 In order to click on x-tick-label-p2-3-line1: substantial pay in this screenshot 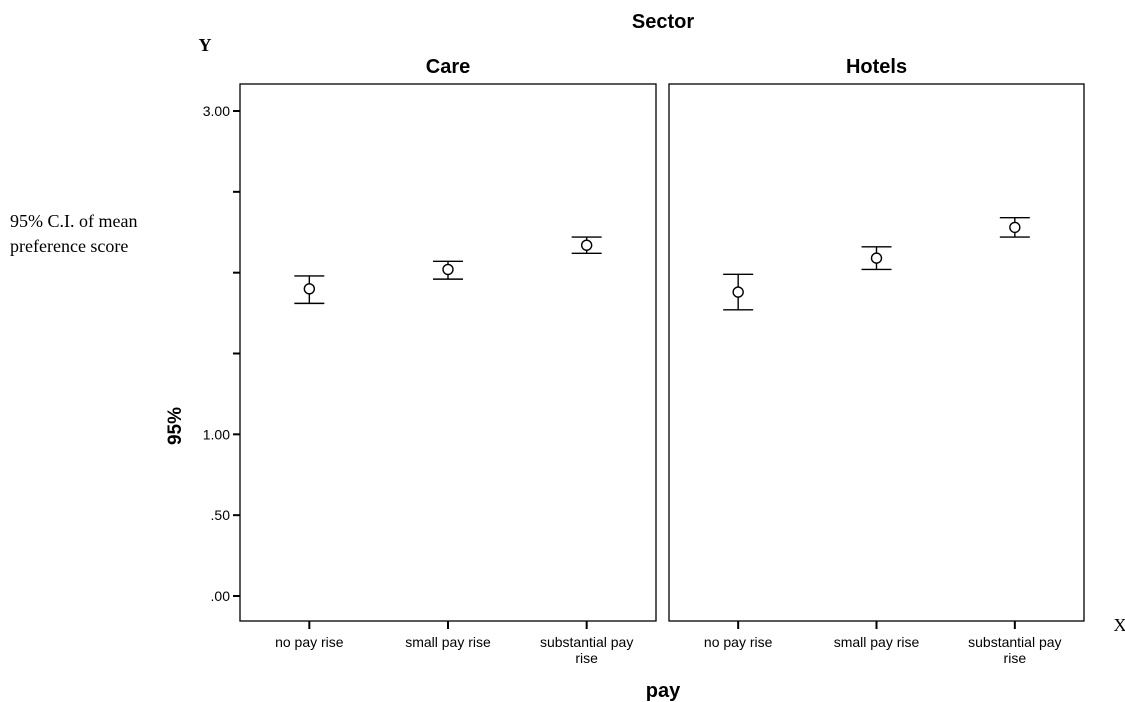, I will do `click(1014, 642)`.